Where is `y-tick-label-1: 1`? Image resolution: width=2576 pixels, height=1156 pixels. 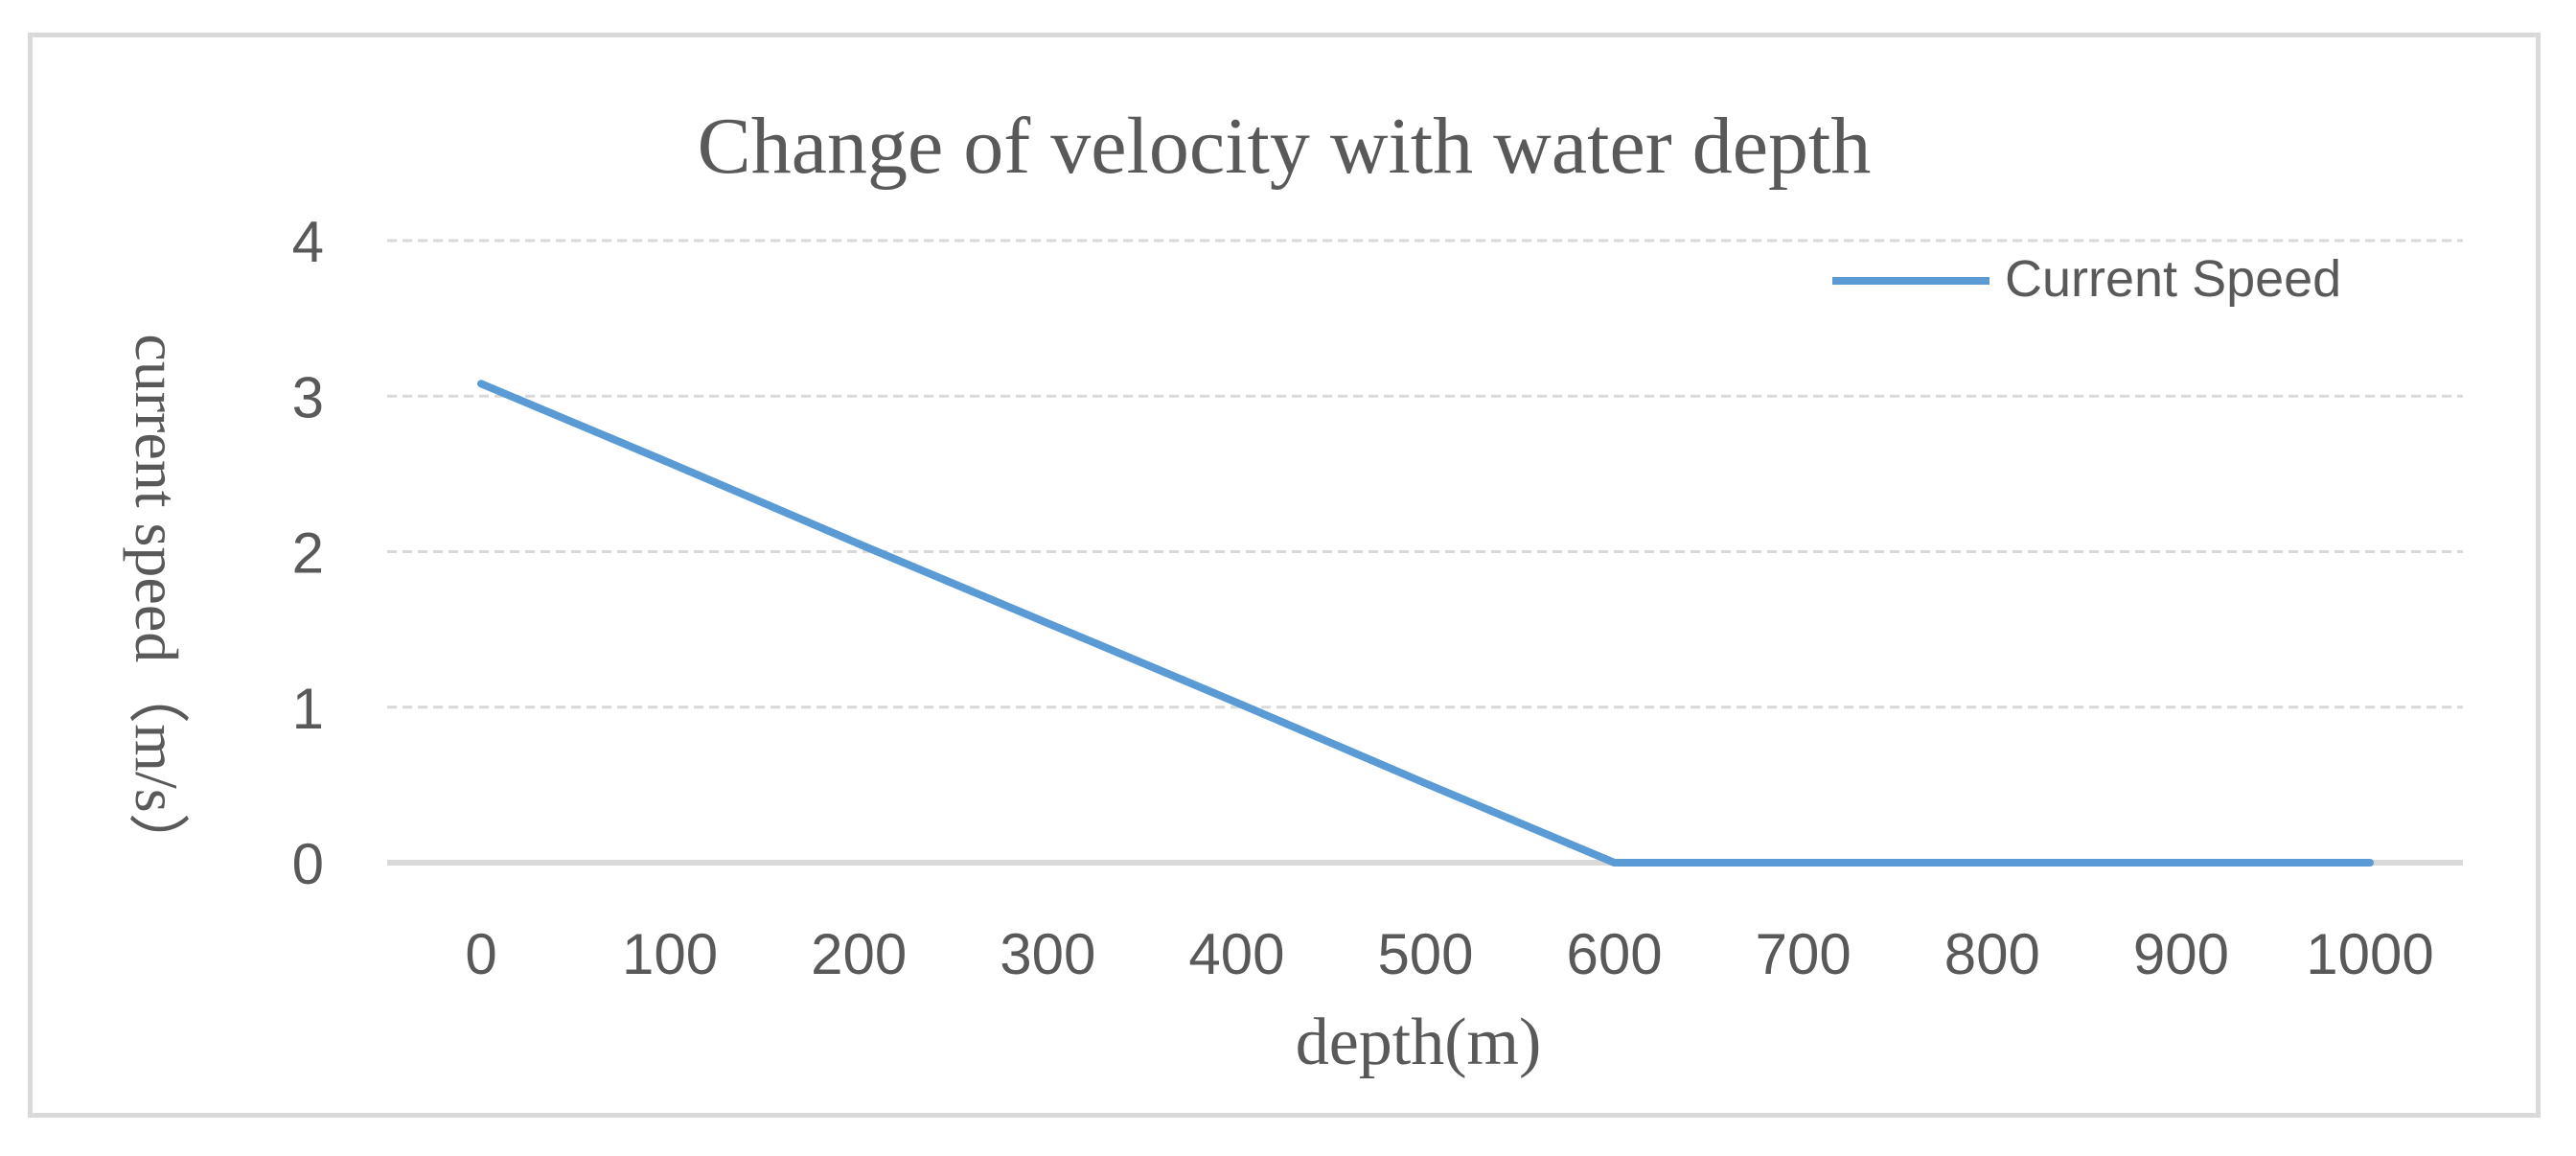 y-tick-label-1: 1 is located at coordinates (308, 709).